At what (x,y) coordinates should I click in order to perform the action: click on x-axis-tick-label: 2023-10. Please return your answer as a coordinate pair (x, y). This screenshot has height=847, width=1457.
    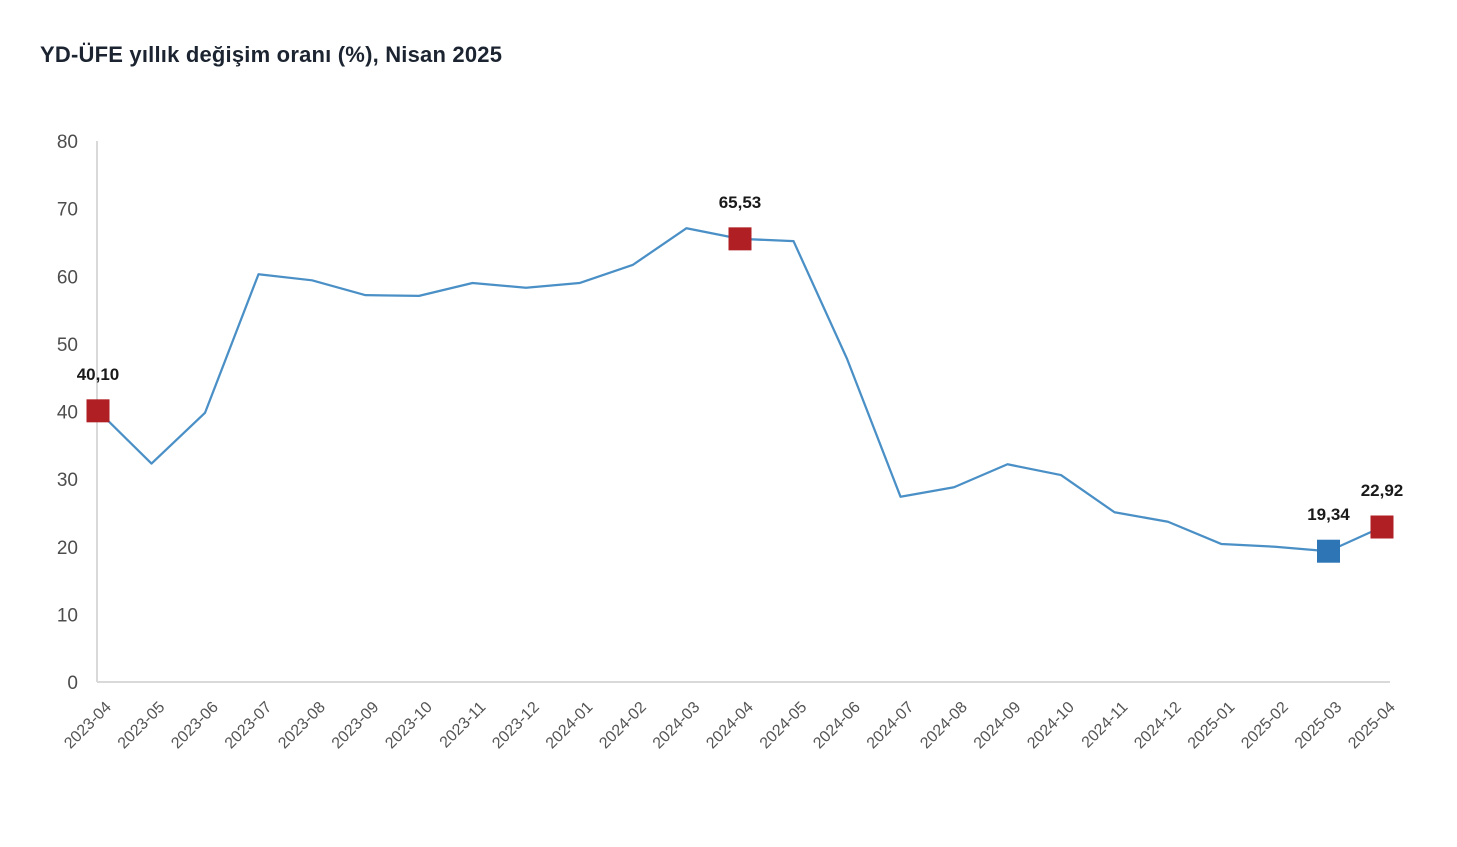
    Looking at the image, I should click on (409, 726).